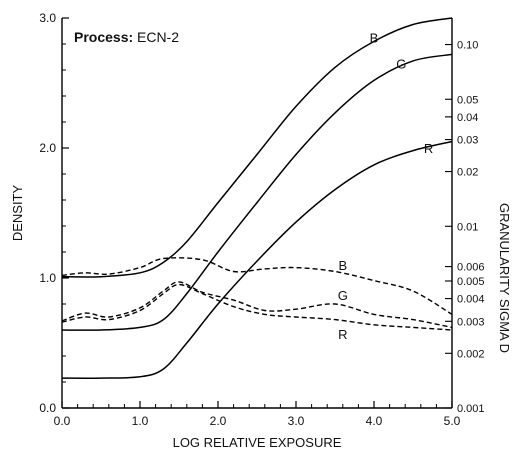  Describe the element at coordinates (471, 409) in the screenshot. I see `y2-tick-label: 0.001` at that location.